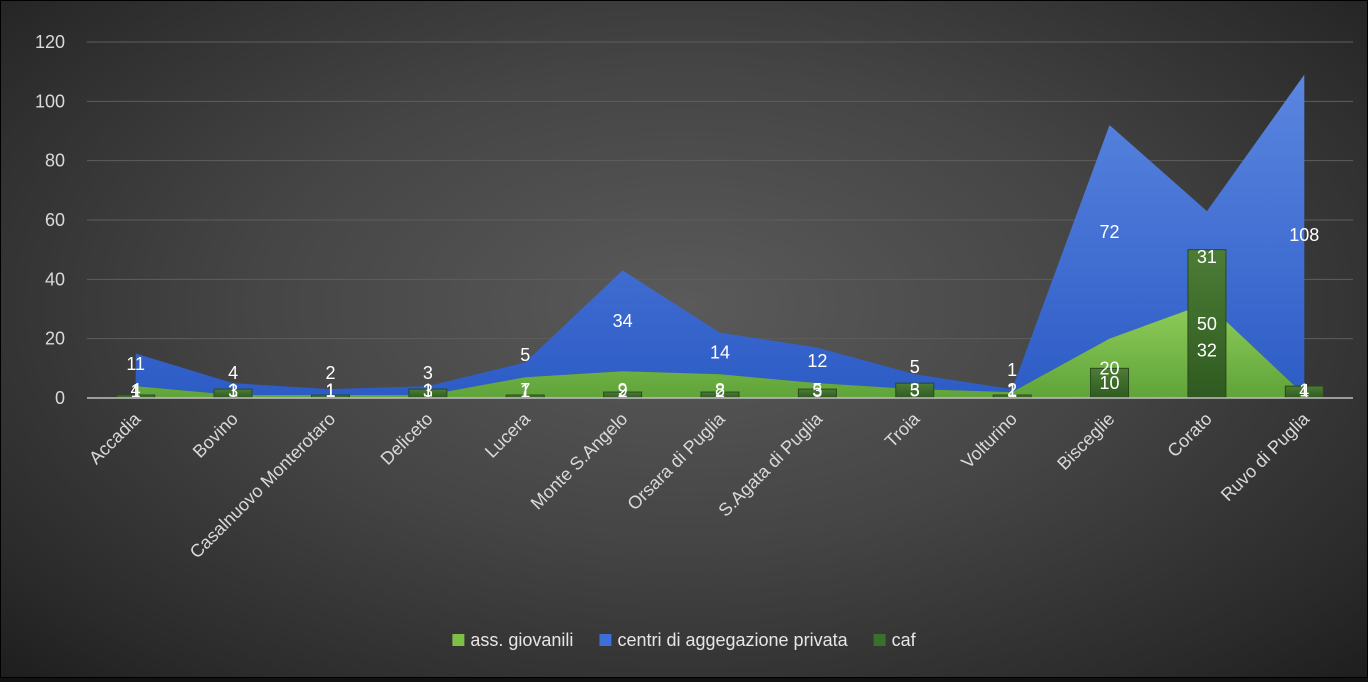 The image size is (1368, 682). Describe the element at coordinates (623, 321) in the screenshot. I see `data-label-centri-di-aggegazione-privata: 34` at that location.